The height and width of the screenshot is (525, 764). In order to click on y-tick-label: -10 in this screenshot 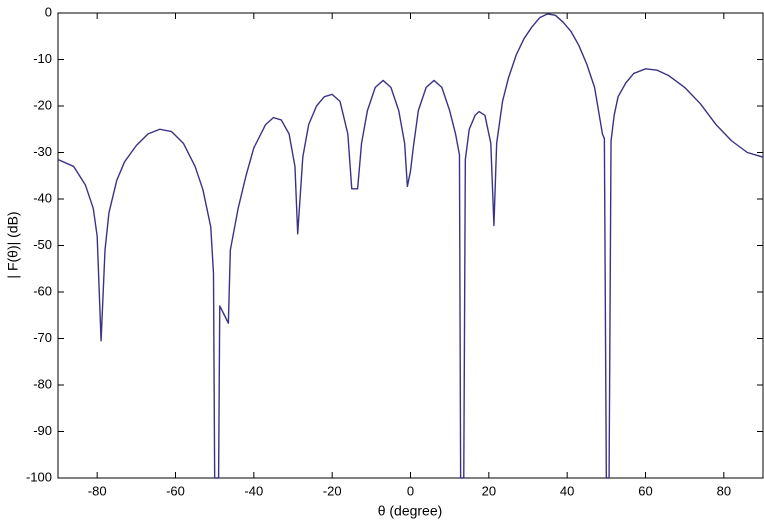, I will do `click(42, 58)`.